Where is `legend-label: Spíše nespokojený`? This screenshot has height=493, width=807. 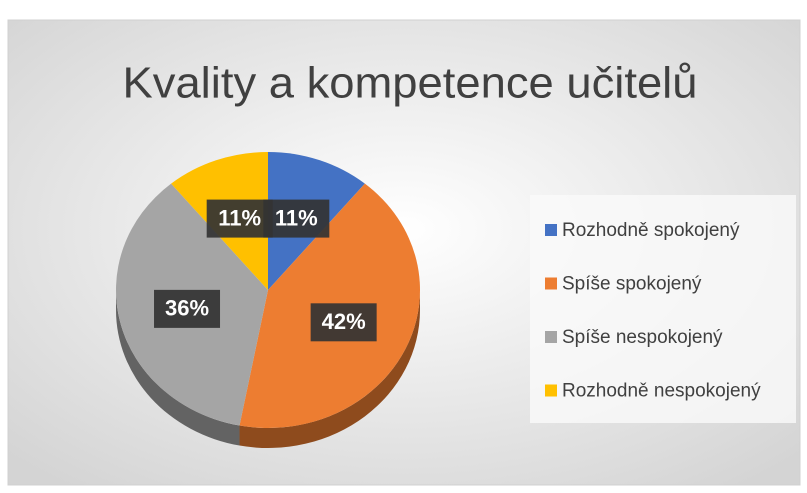
legend-label: Spíše nespokojený is located at coordinates (642, 337).